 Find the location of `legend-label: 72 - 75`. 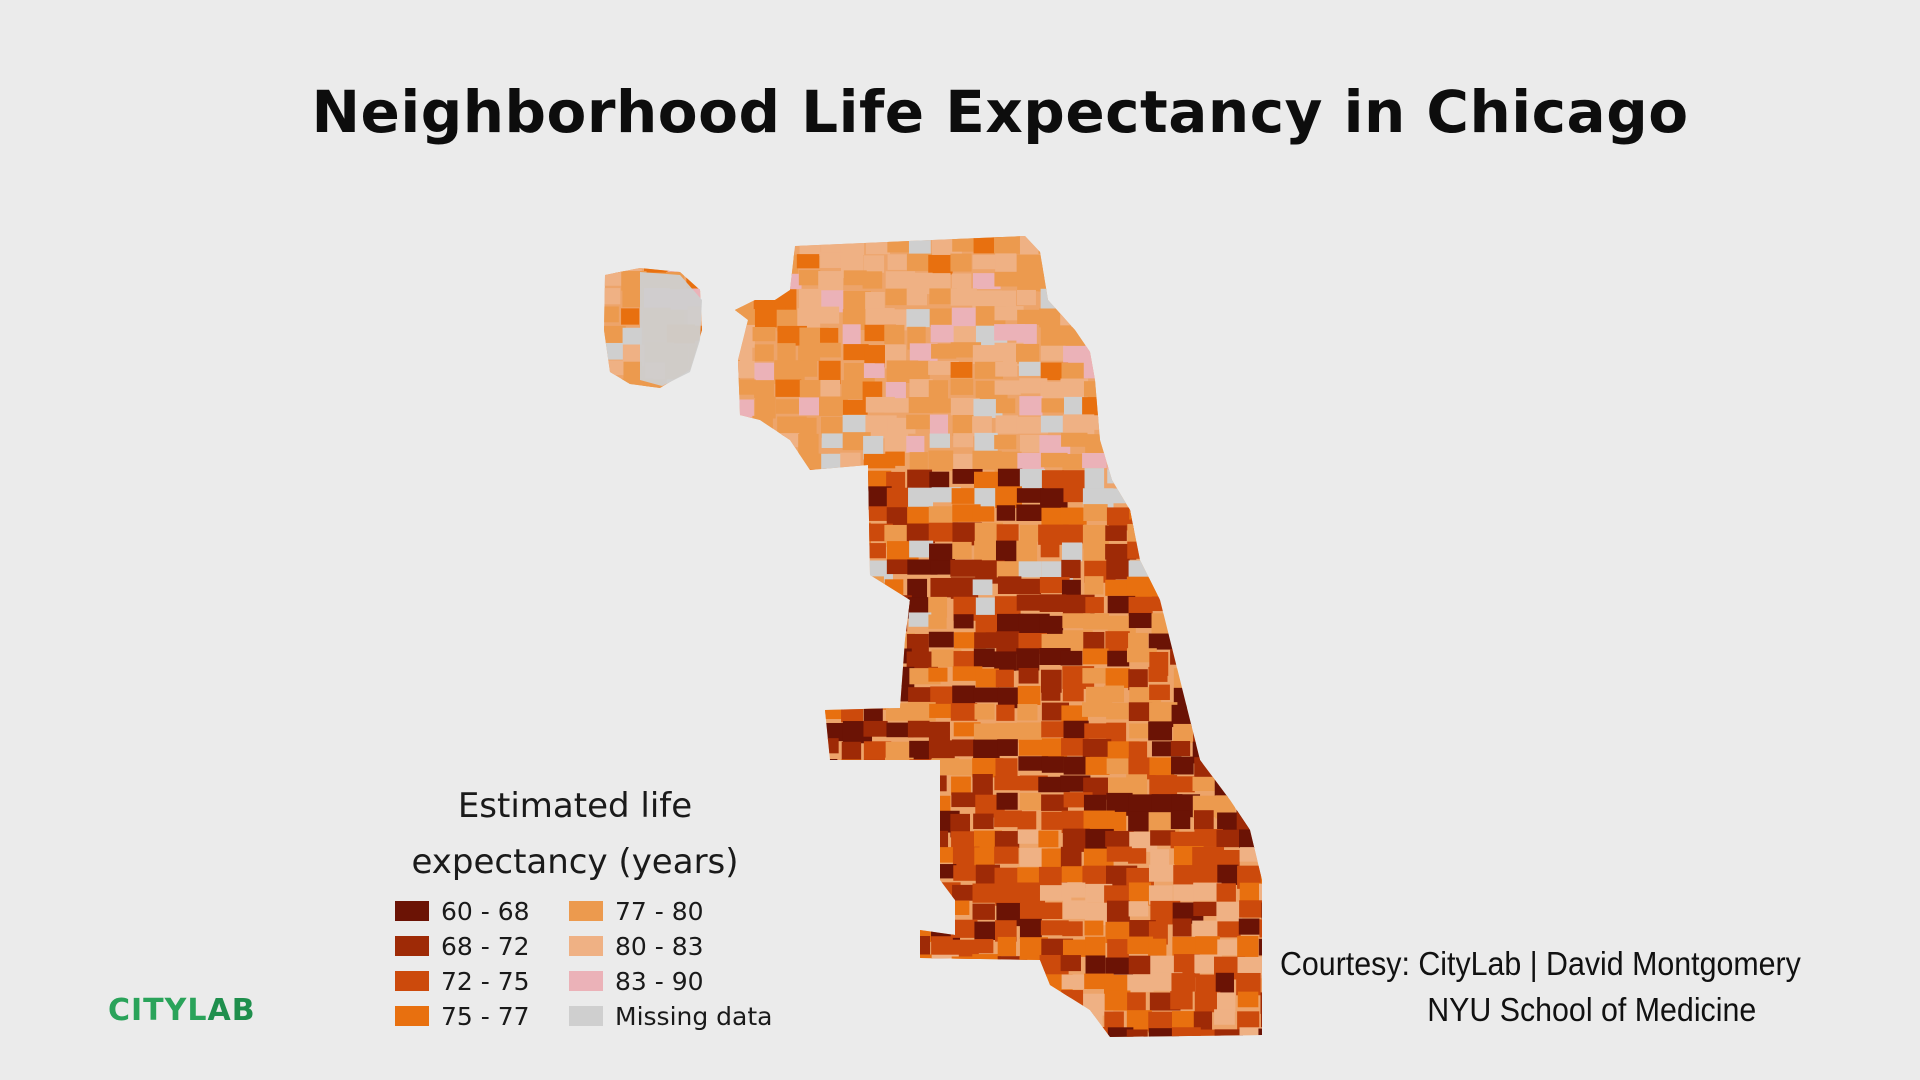

legend-label: 72 - 75 is located at coordinates (485, 981).